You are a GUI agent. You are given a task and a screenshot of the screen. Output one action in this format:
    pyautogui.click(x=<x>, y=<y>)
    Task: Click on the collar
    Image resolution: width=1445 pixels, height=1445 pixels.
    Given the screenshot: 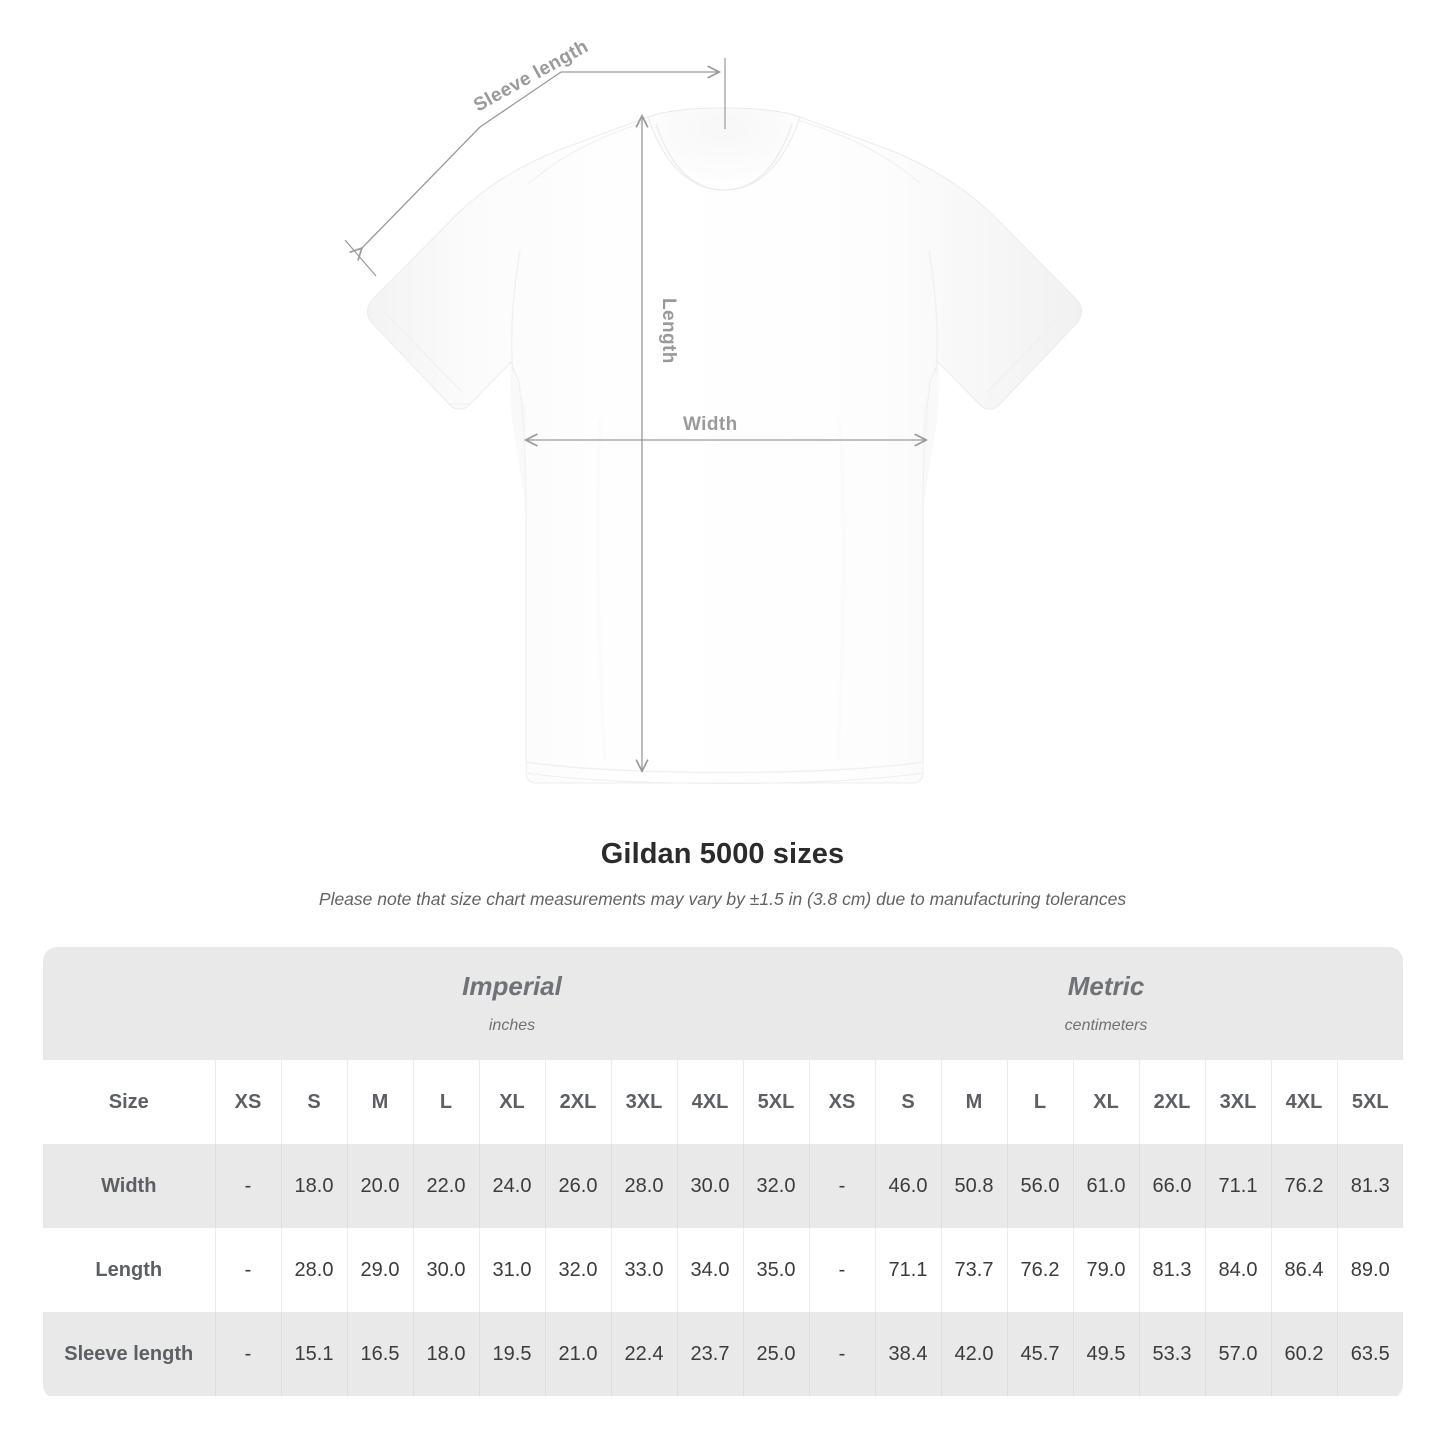 What is the action you would take?
    pyautogui.click(x=724, y=149)
    